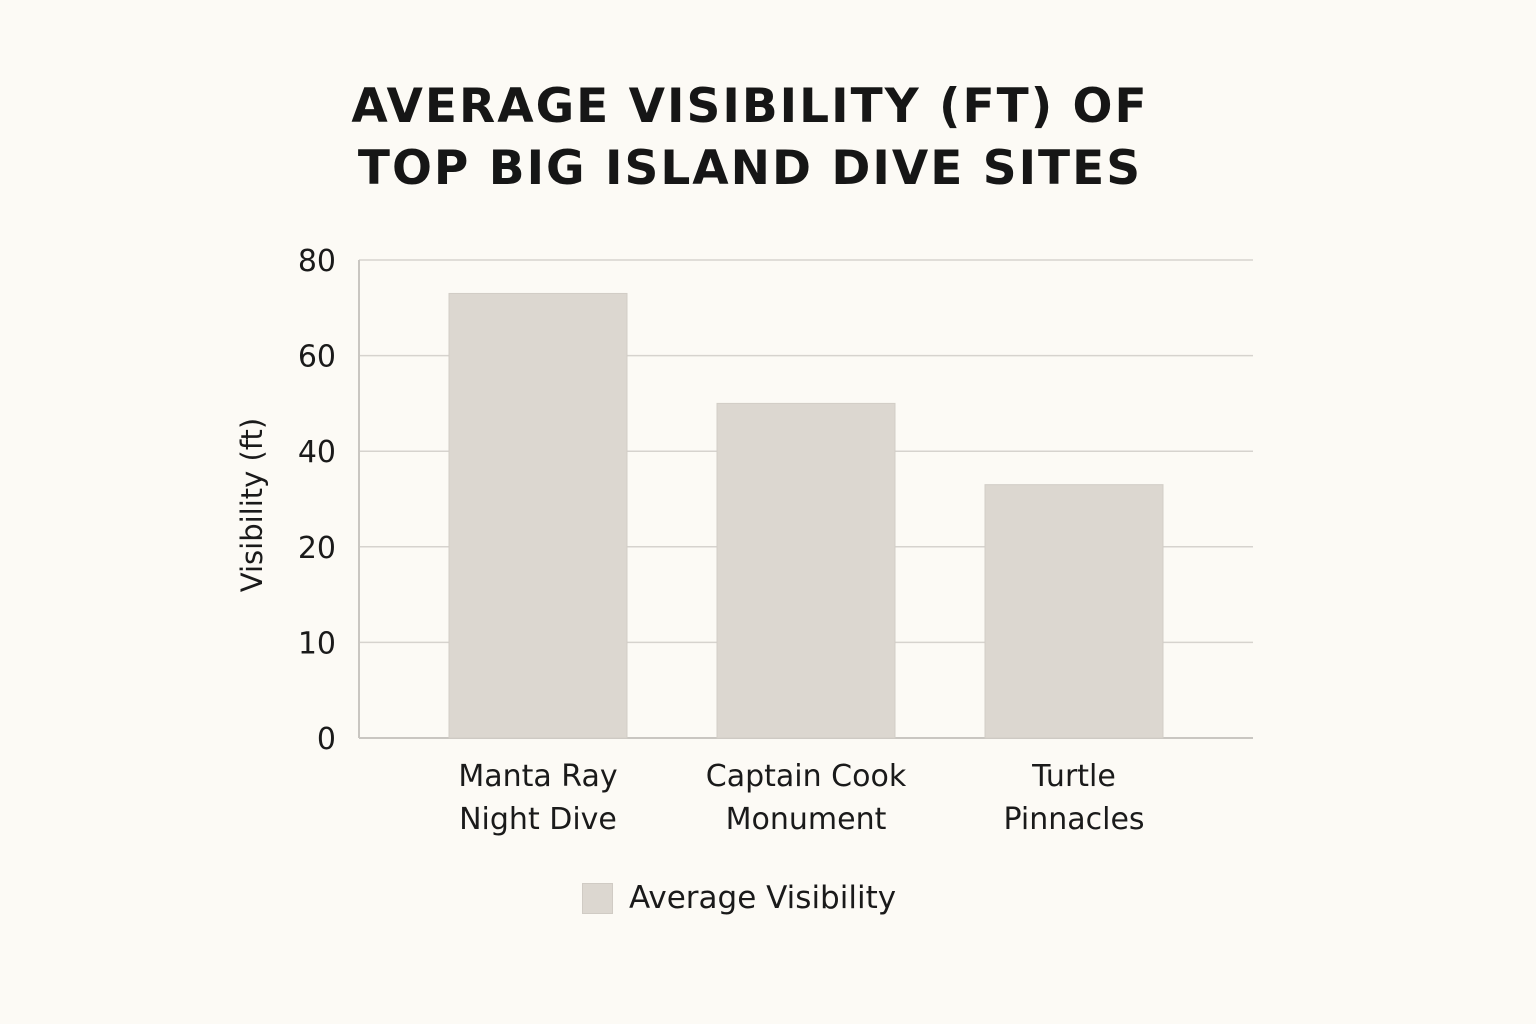 This screenshot has height=1024, width=1536. I want to click on legend-label: Average Visibility, so click(763, 898).